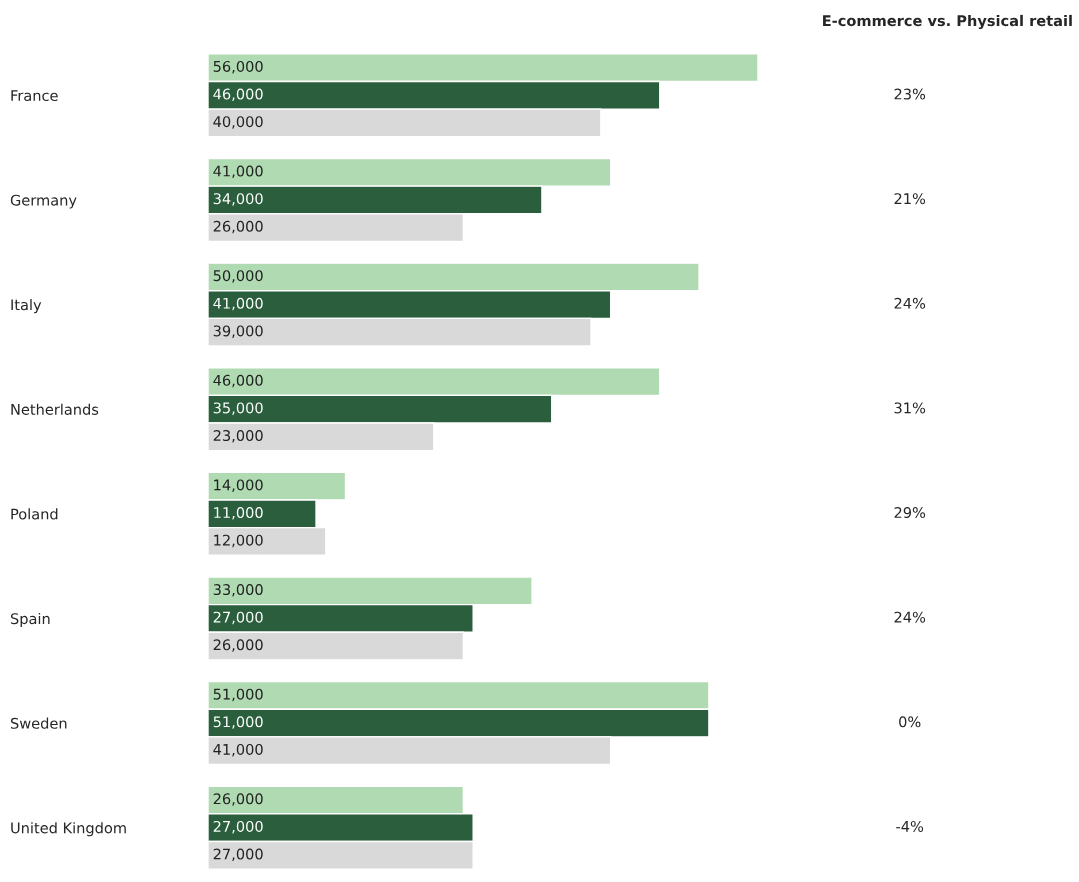 This screenshot has height=882, width=1079. What do you see at coordinates (238, 276) in the screenshot?
I see `data-label: 50,000` at bounding box center [238, 276].